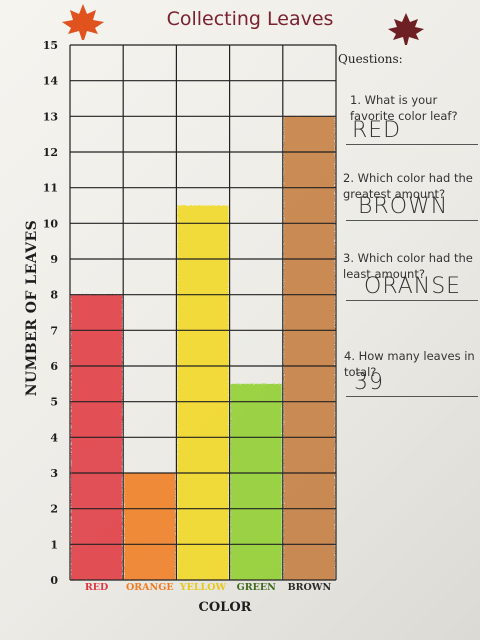  What do you see at coordinates (408, 266) in the screenshot?
I see `question-3: 3. Which color had the least amount?` at bounding box center [408, 266].